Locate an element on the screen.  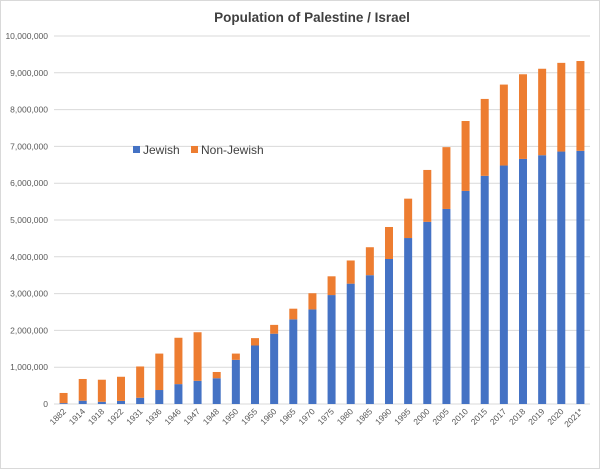
bar-jewish-1970 is located at coordinates (312, 356).